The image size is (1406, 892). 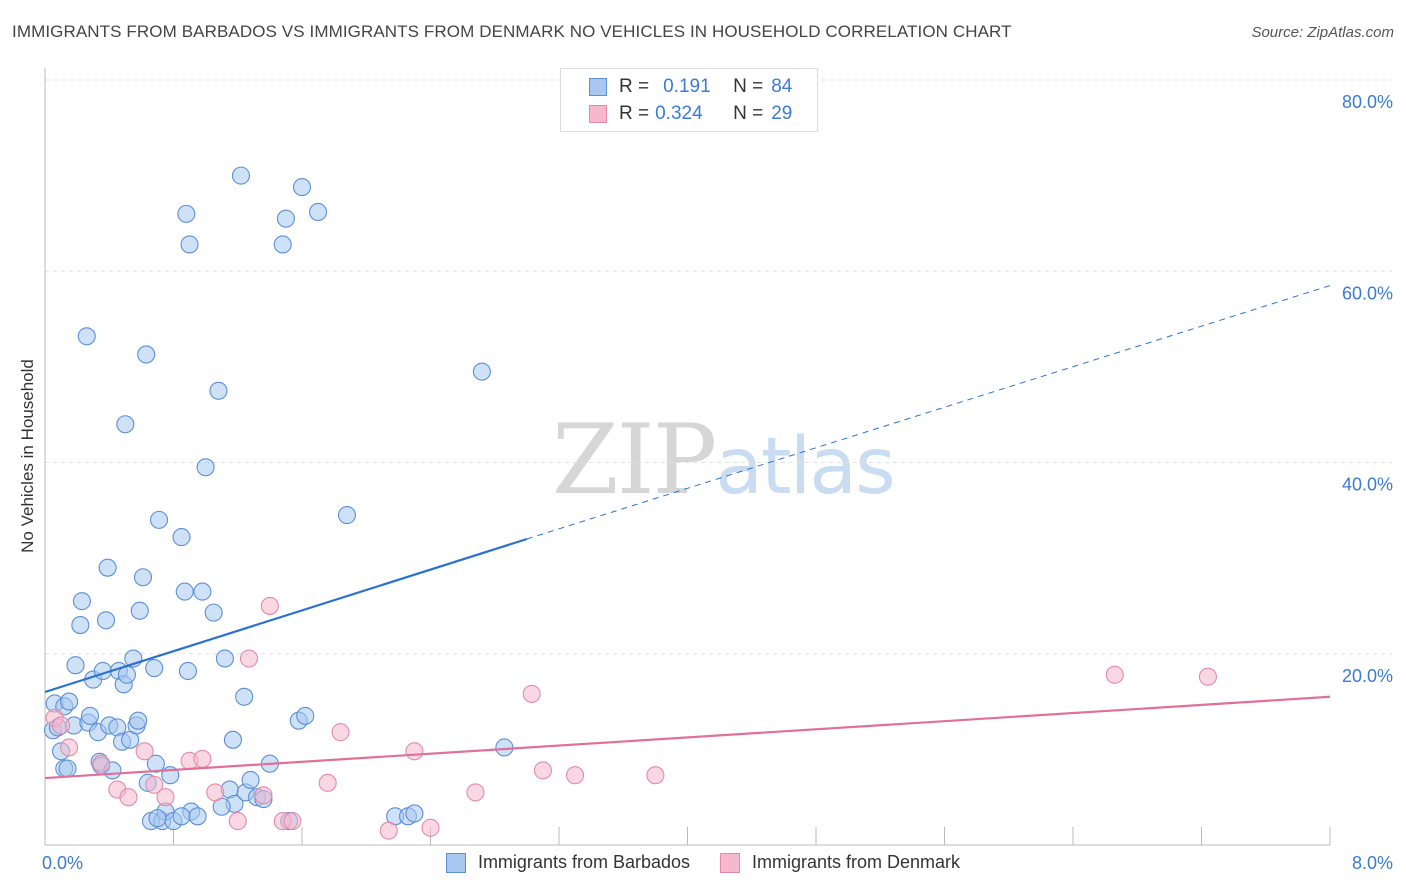 What do you see at coordinates (805, 467) in the screenshot?
I see `watermark-atlas: atlas` at bounding box center [805, 467].